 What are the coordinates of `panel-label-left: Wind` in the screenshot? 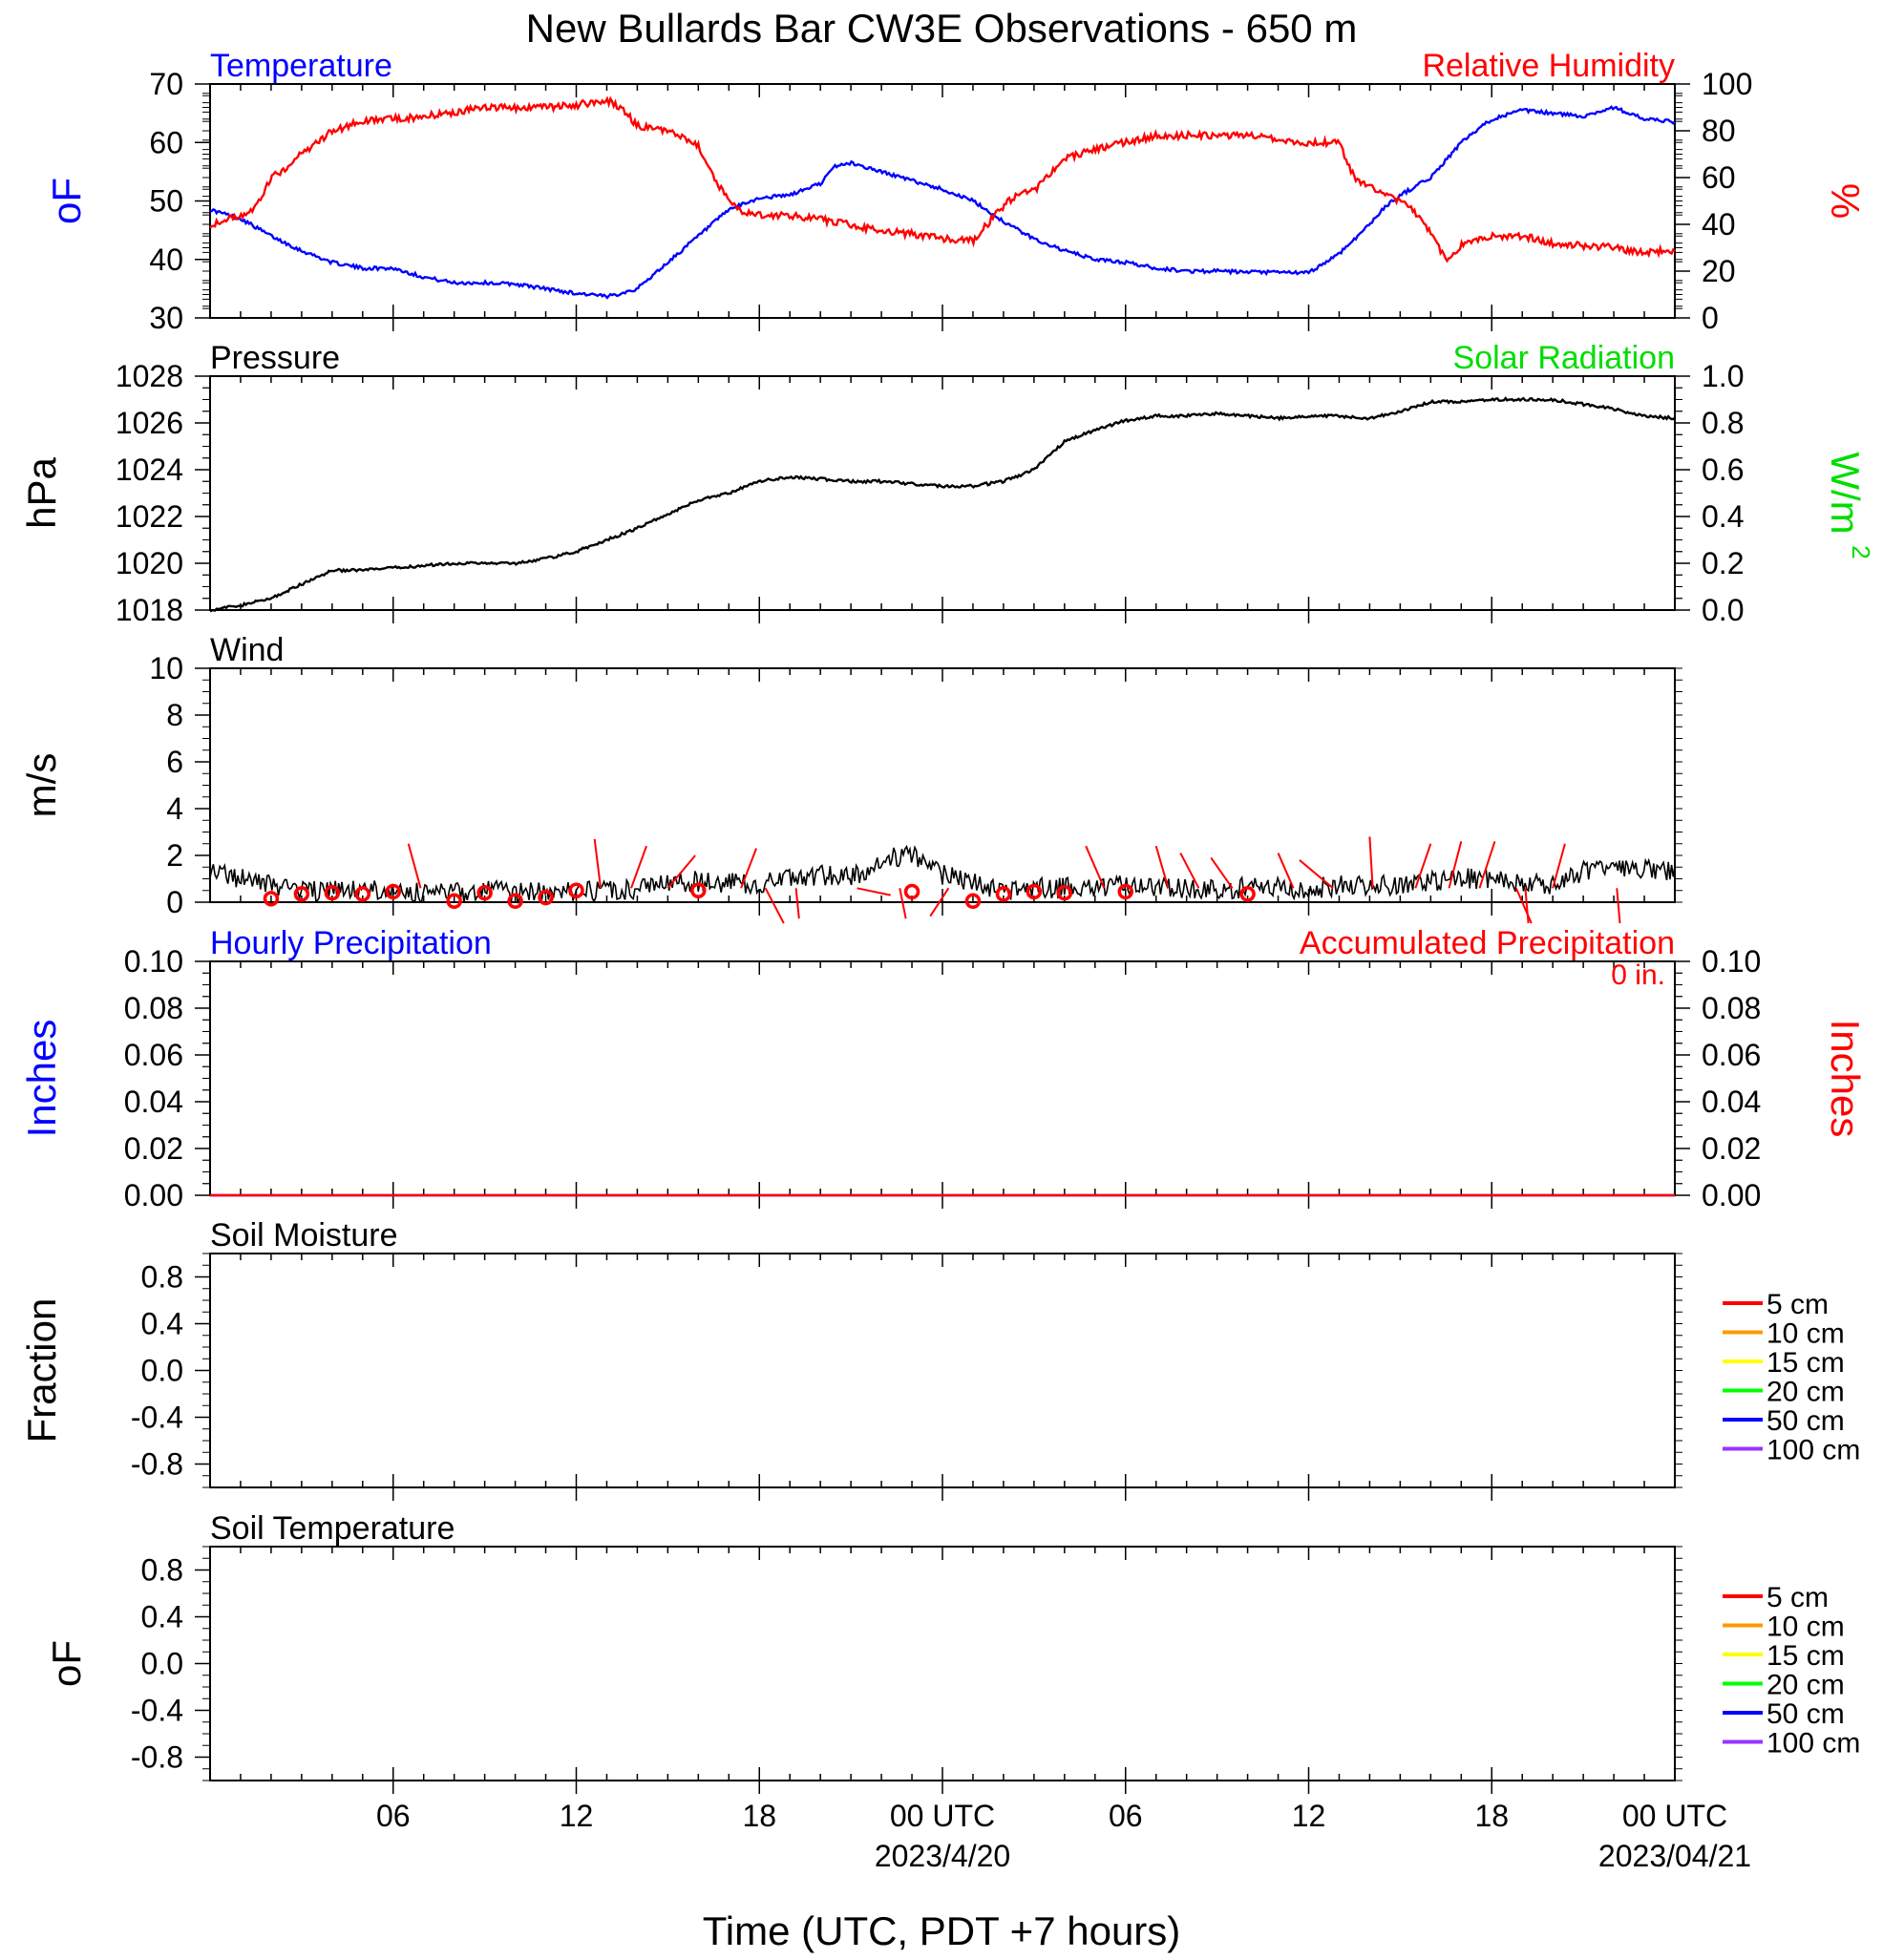 It's located at (247, 650).